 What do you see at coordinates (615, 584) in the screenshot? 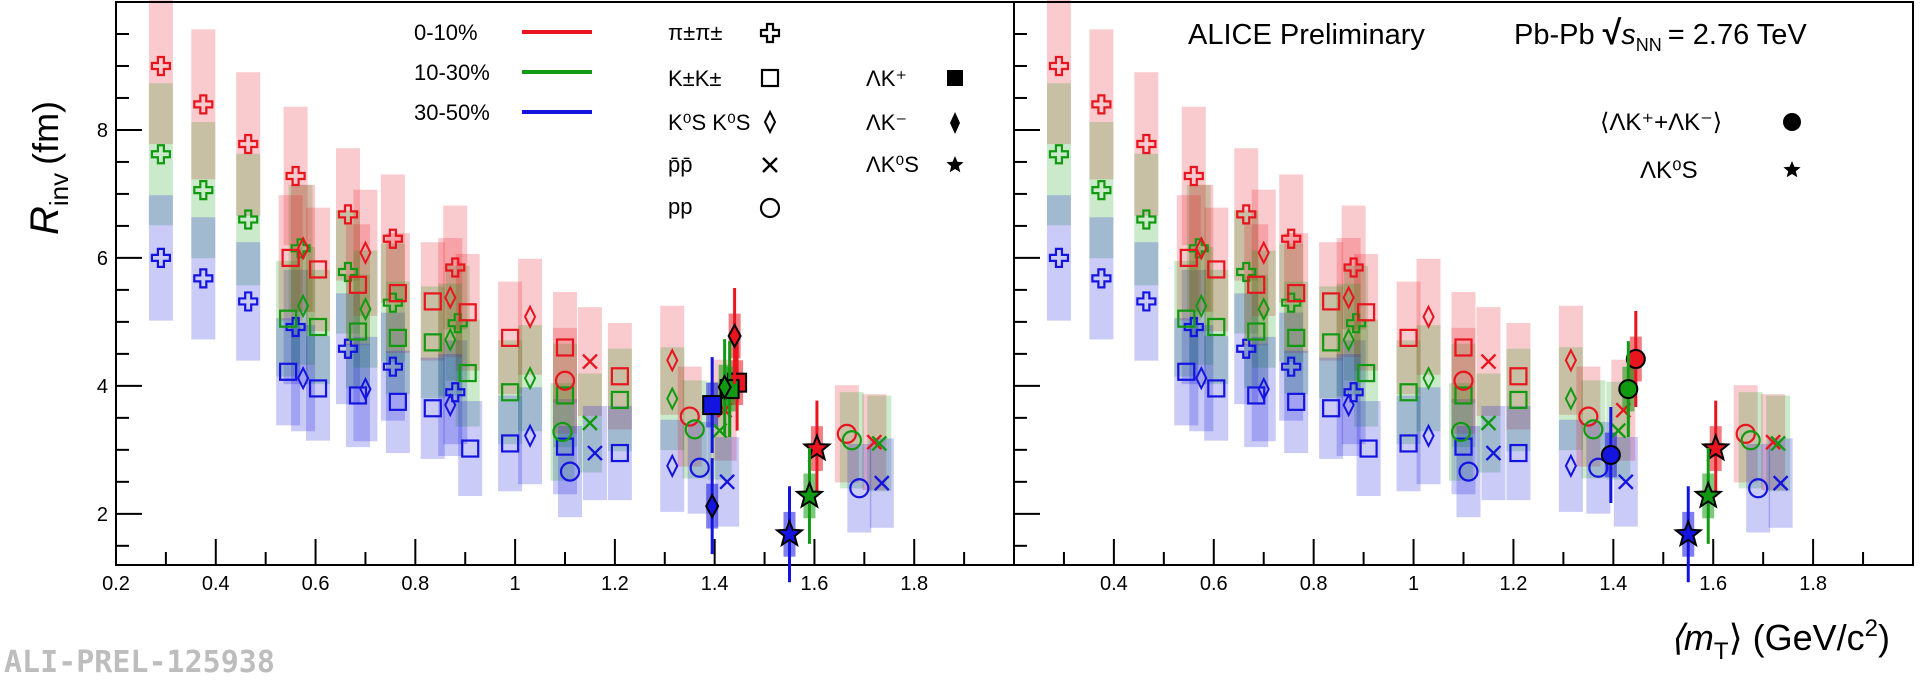
I see `x-left-tick-label-5: 1.2` at bounding box center [615, 584].